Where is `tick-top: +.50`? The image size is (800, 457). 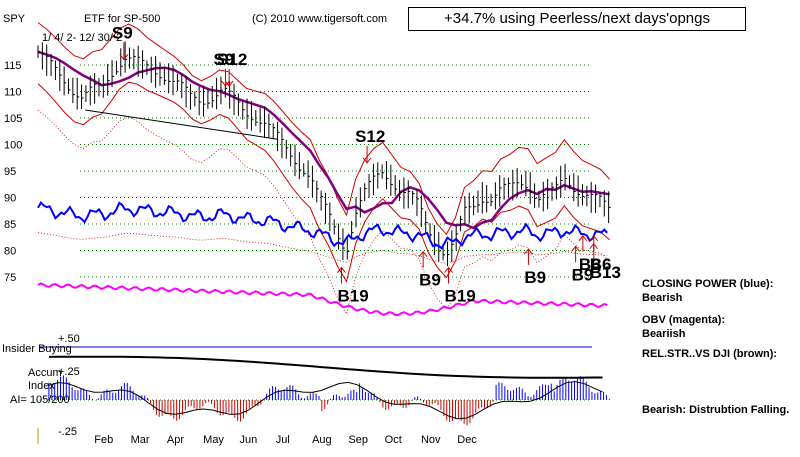
tick-top: +.50 is located at coordinates (69, 339).